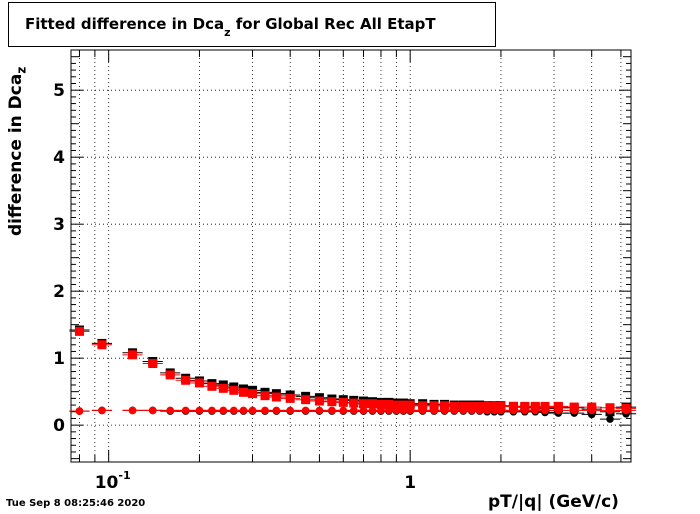  I want to click on x-tick-label: 10-1, so click(113, 481).